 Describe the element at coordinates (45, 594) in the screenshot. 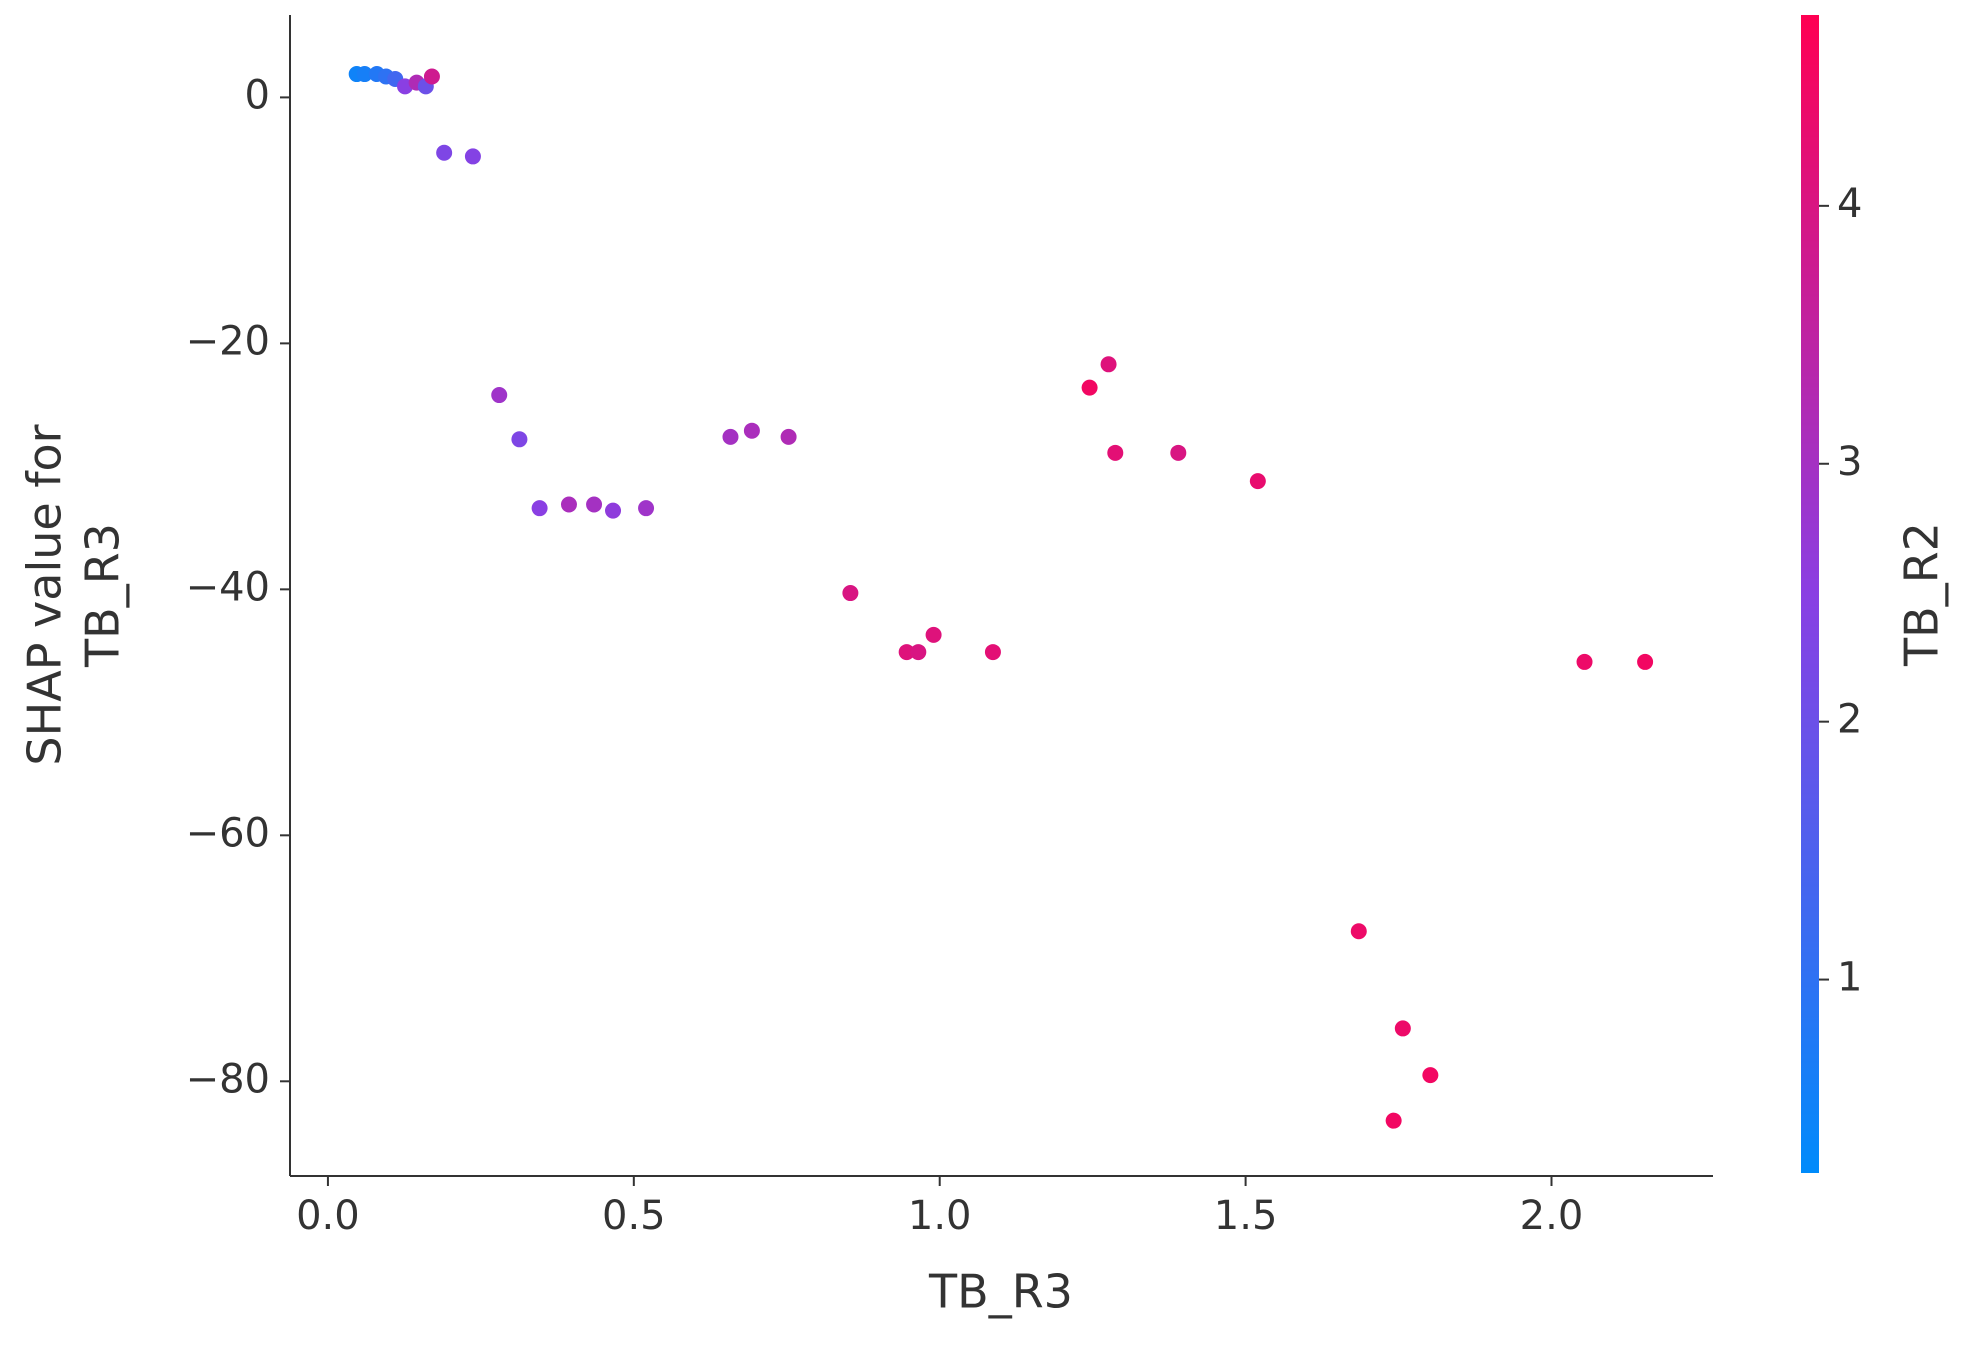

I see `y-axis-label: SHAP value for` at that location.